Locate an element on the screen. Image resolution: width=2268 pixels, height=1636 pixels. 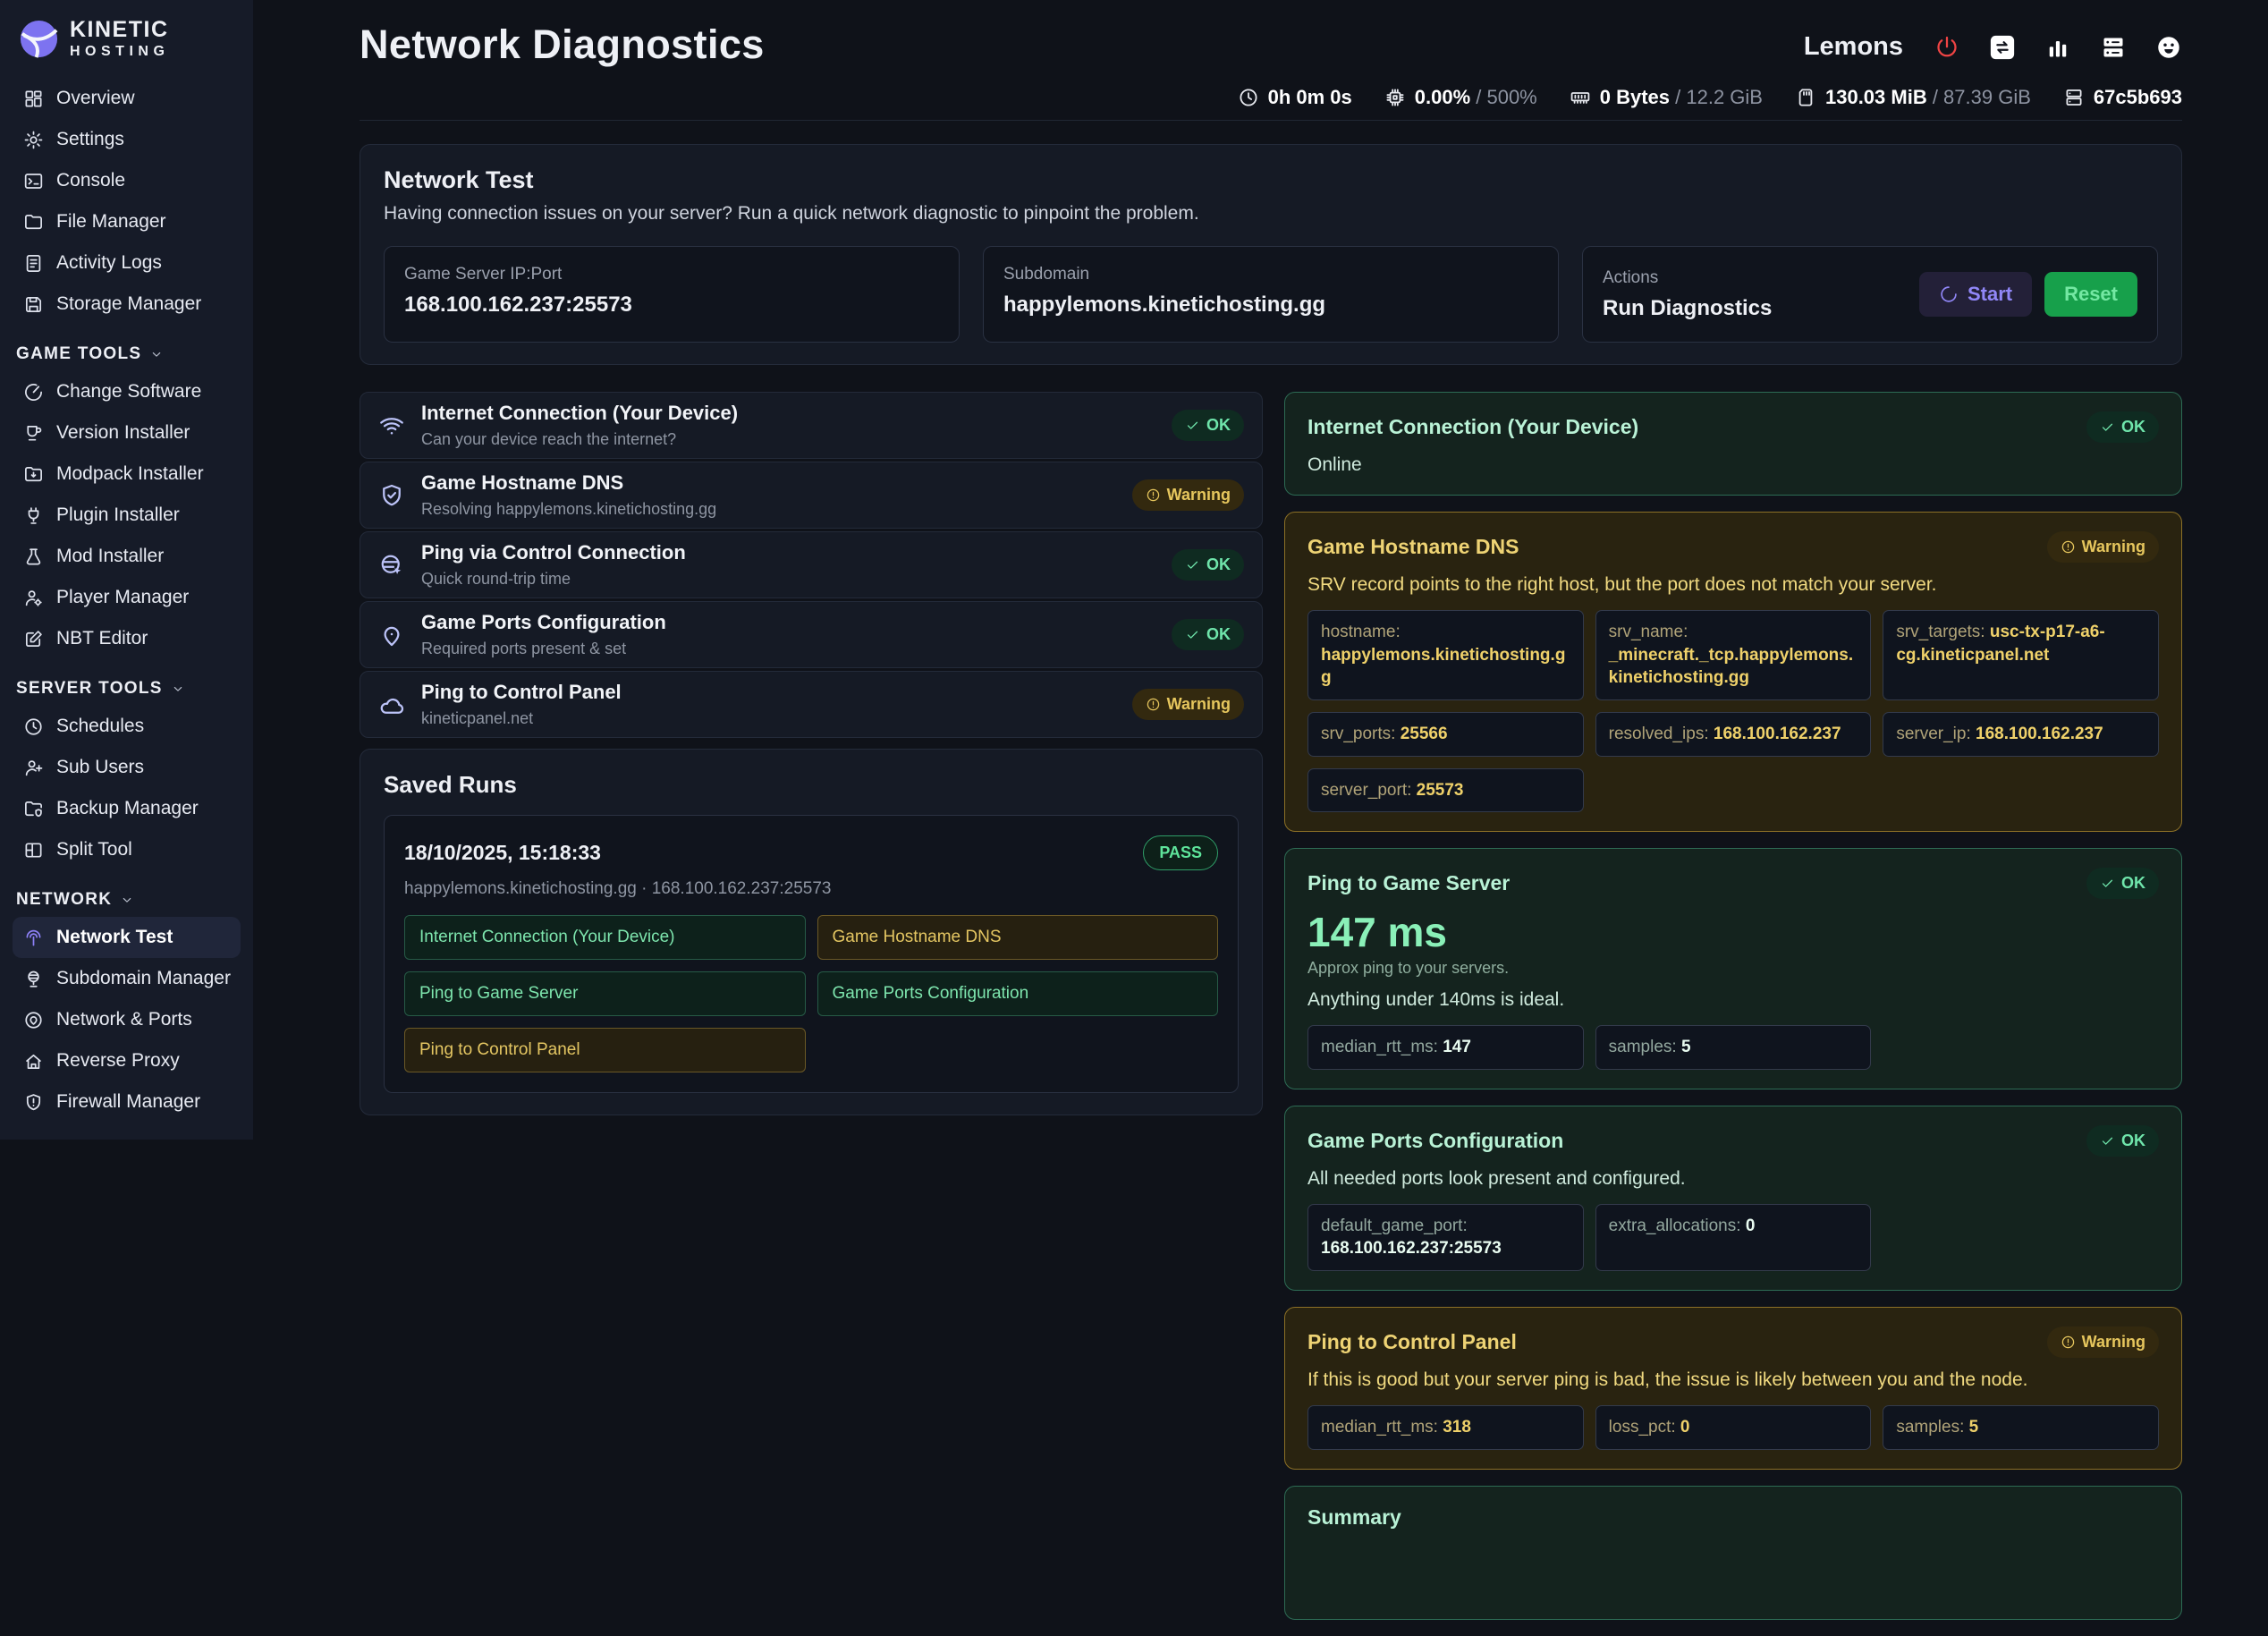
result-field-samples: samples: 5 is located at coordinates (1733, 1047).